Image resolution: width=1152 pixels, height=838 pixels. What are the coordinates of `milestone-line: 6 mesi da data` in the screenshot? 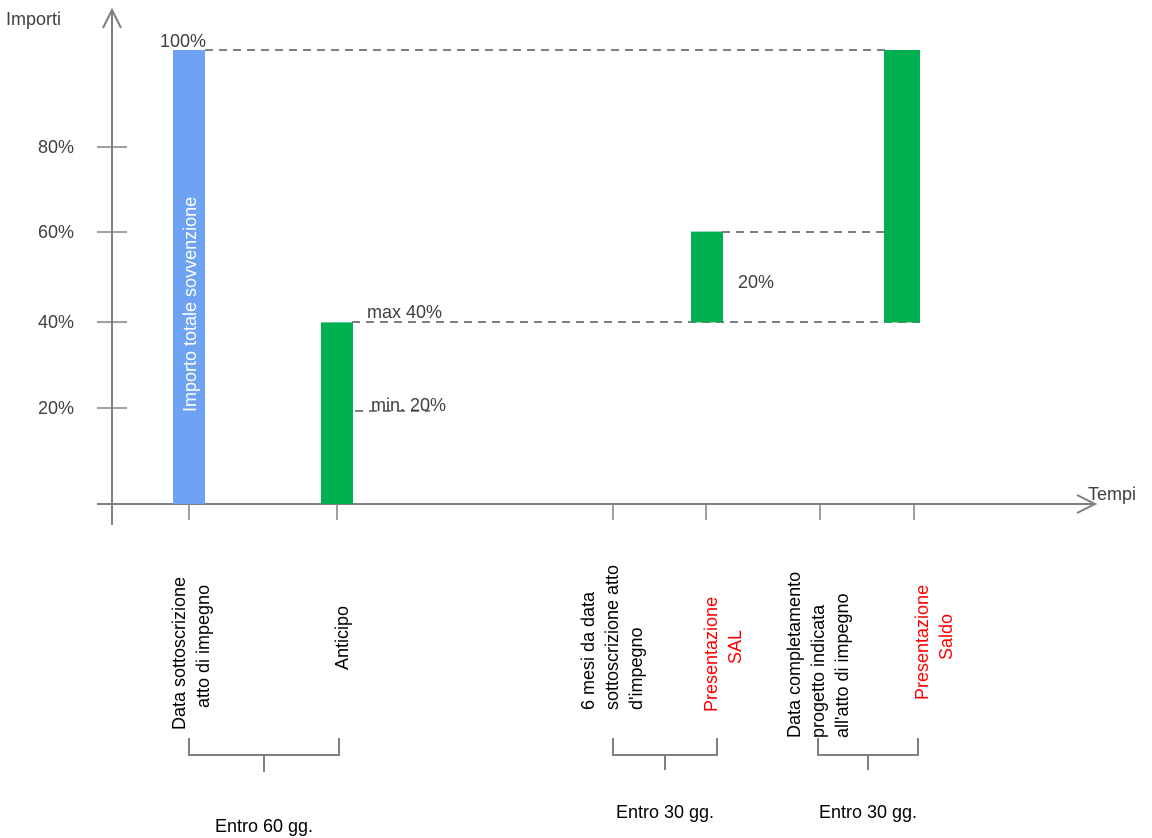 It's located at (588, 650).